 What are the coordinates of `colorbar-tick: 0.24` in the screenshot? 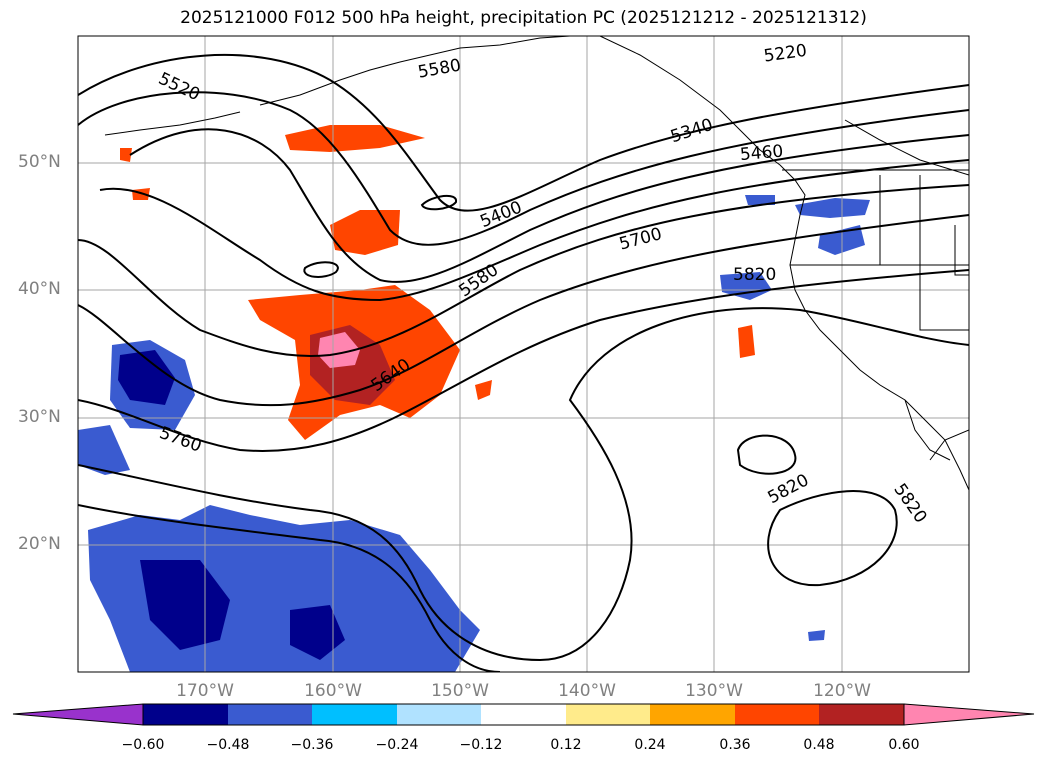 It's located at (650, 745).